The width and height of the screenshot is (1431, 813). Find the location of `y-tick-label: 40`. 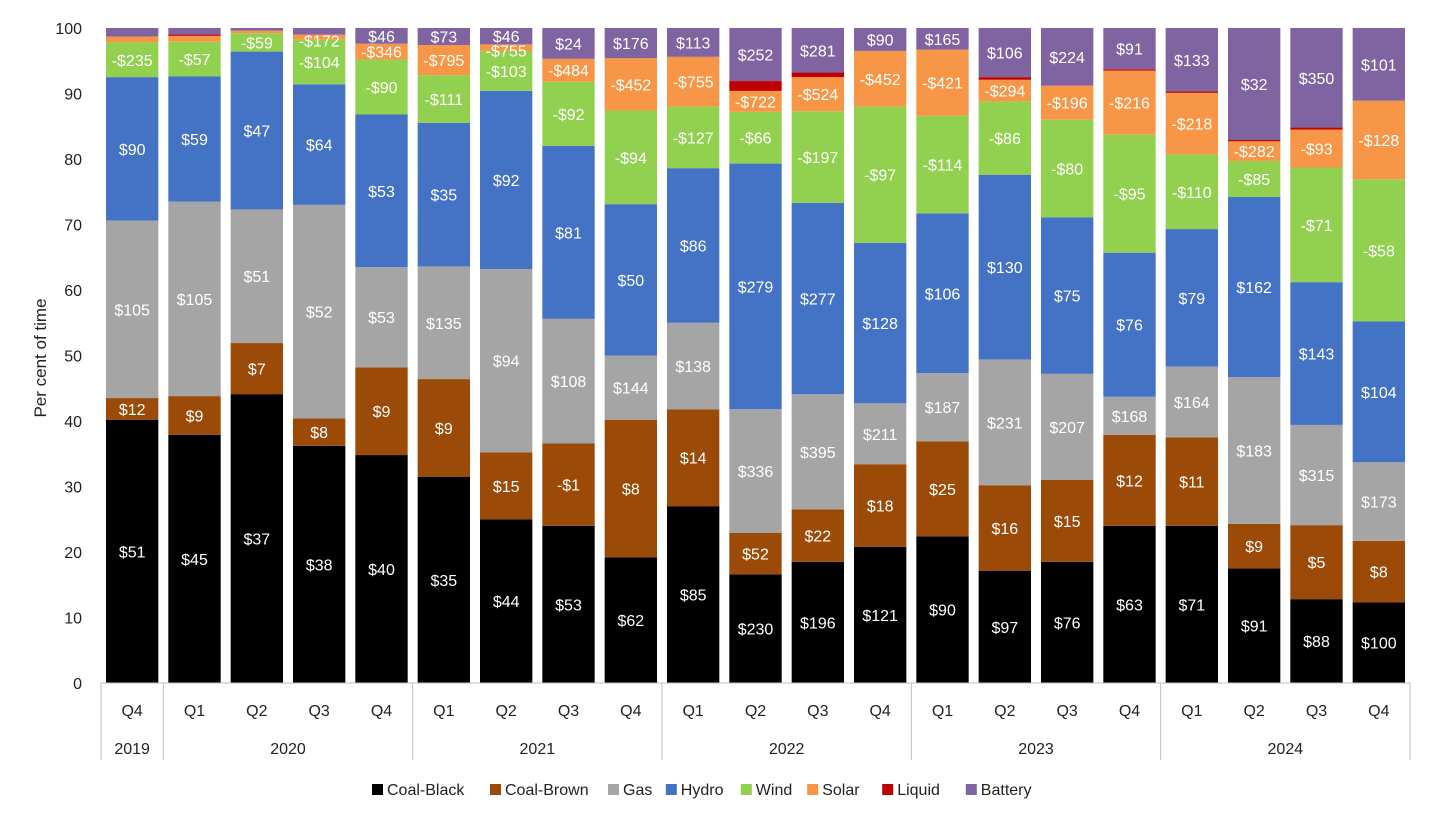

y-tick-label: 40 is located at coordinates (73, 422).